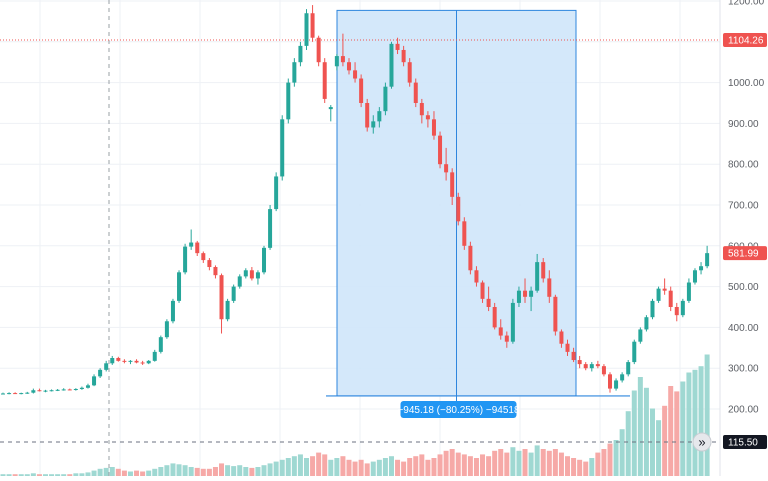 The width and height of the screenshot is (768, 481). I want to click on scroll-to-realtime-button: », so click(702, 442).